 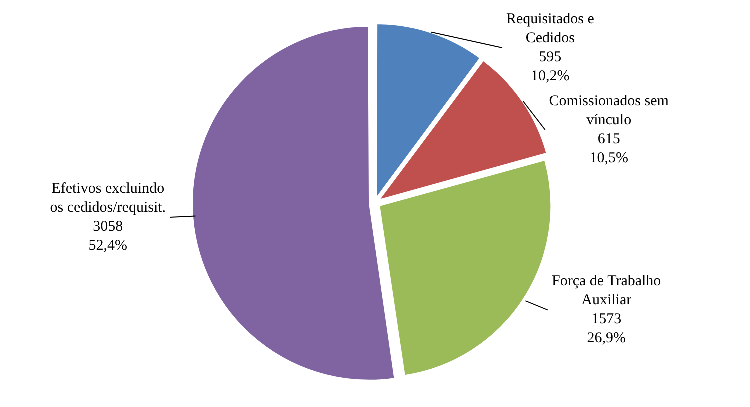 I want to click on slice-label: Requisitados e Cedidos, so click(x=550, y=28).